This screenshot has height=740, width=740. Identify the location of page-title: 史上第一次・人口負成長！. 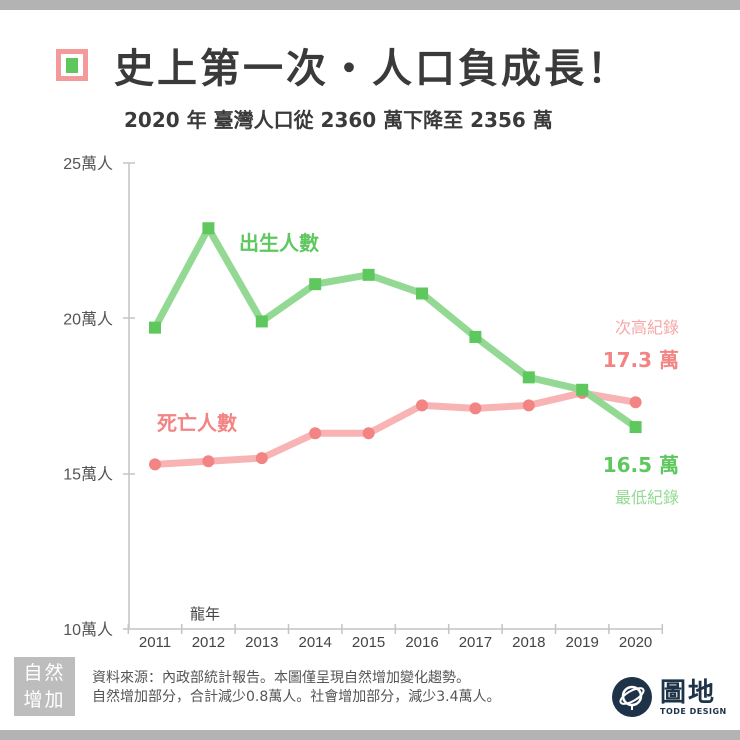
(372, 69).